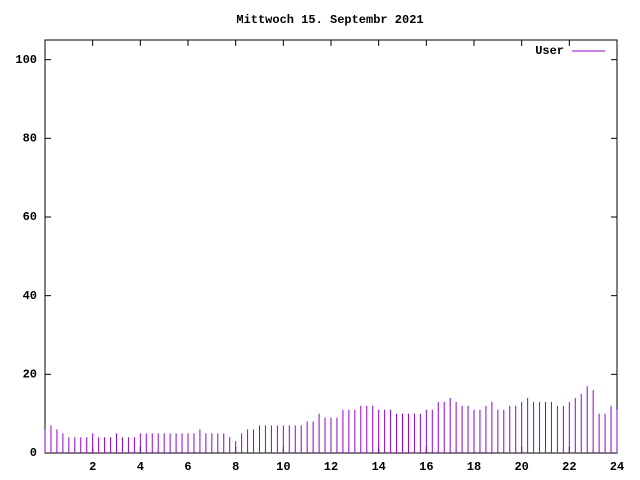  I want to click on x-tick-label: 12, so click(331, 467).